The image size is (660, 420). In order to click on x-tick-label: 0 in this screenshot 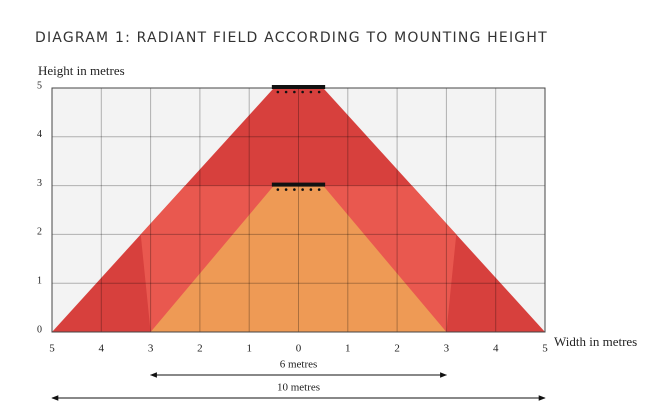, I will do `click(299, 349)`.